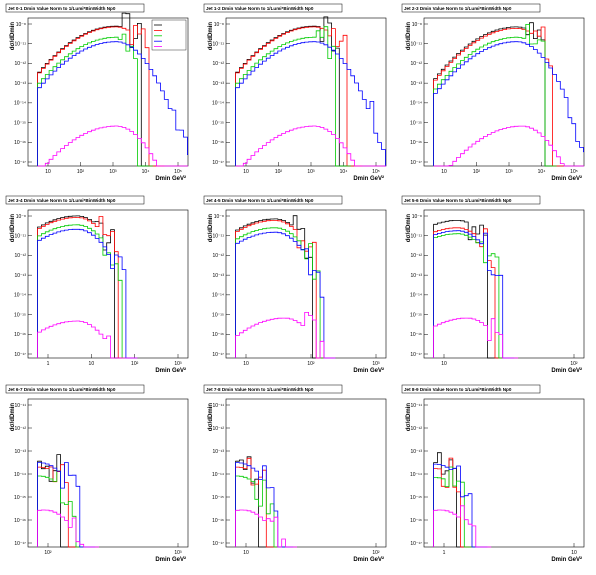  I want to click on y-tick-label: 10⁻¹⁷, so click(218, 544).